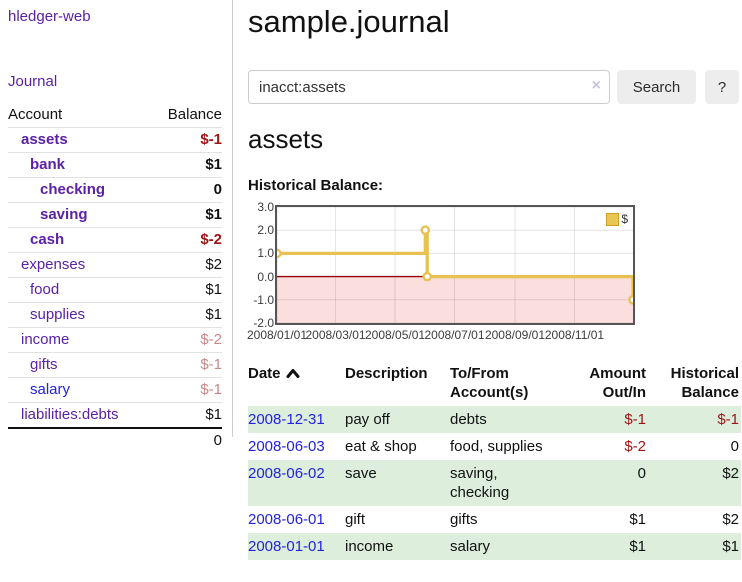 This screenshot has height=582, width=742. I want to click on x-axis-tick-label: 2008/09/01, so click(514, 335).